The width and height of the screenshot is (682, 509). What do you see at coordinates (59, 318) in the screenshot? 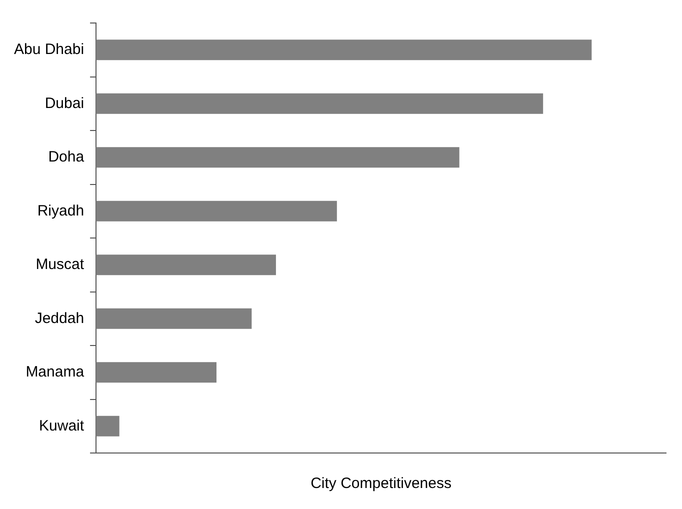
I see `y-tick-label: Jeddah` at bounding box center [59, 318].